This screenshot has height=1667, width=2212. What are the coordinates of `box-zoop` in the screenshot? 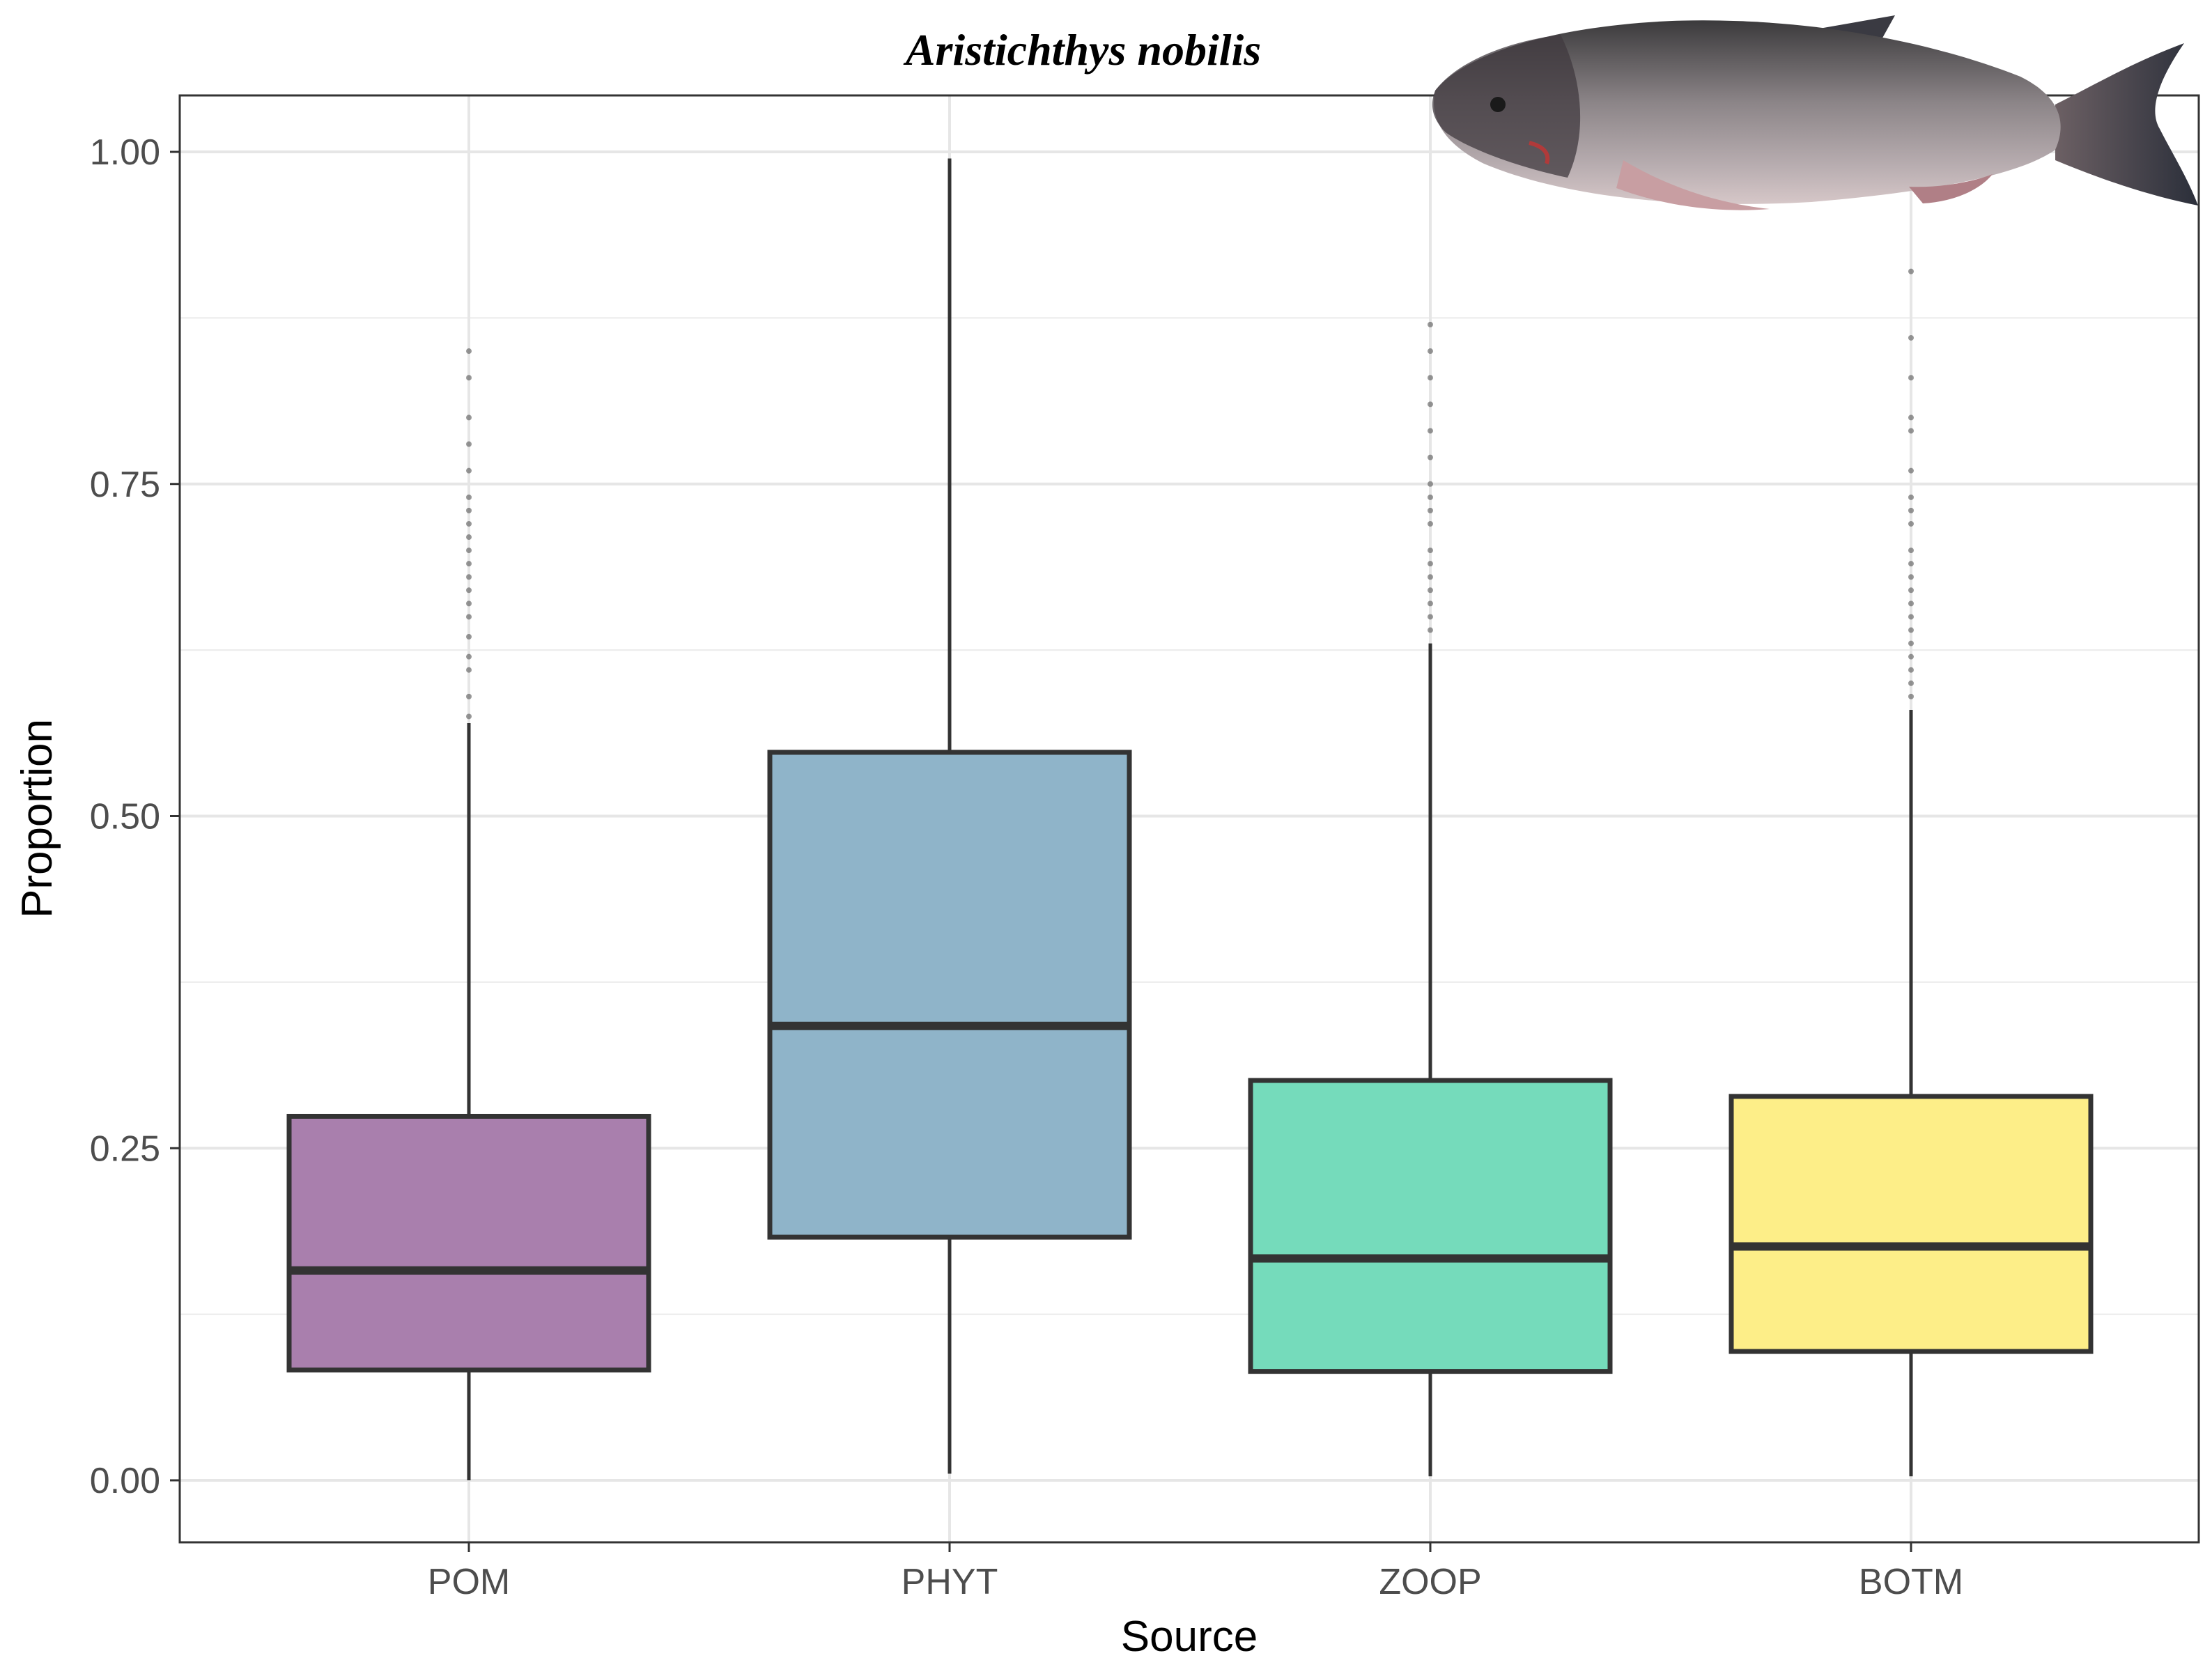 It's located at (1430, 899).